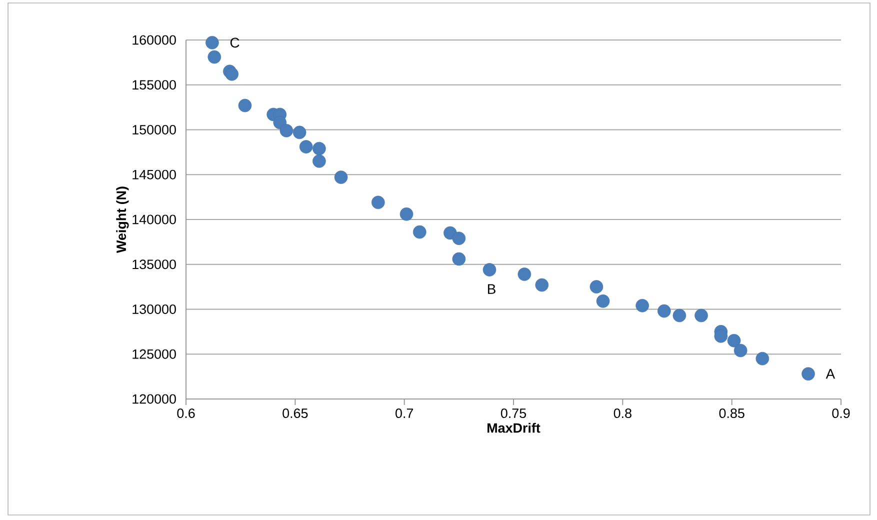  What do you see at coordinates (731, 413) in the screenshot?
I see `x-tick-label: 0.85` at bounding box center [731, 413].